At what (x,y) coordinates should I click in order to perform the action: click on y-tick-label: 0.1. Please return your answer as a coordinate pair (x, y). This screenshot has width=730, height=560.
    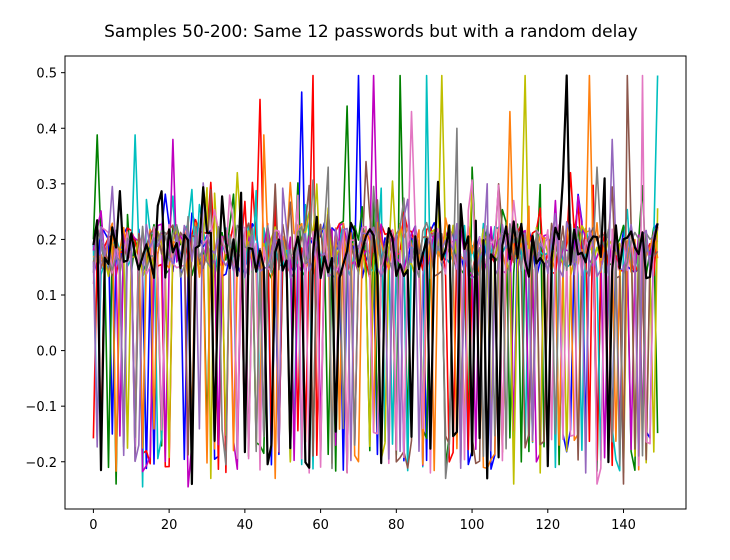
    Looking at the image, I should click on (46, 296).